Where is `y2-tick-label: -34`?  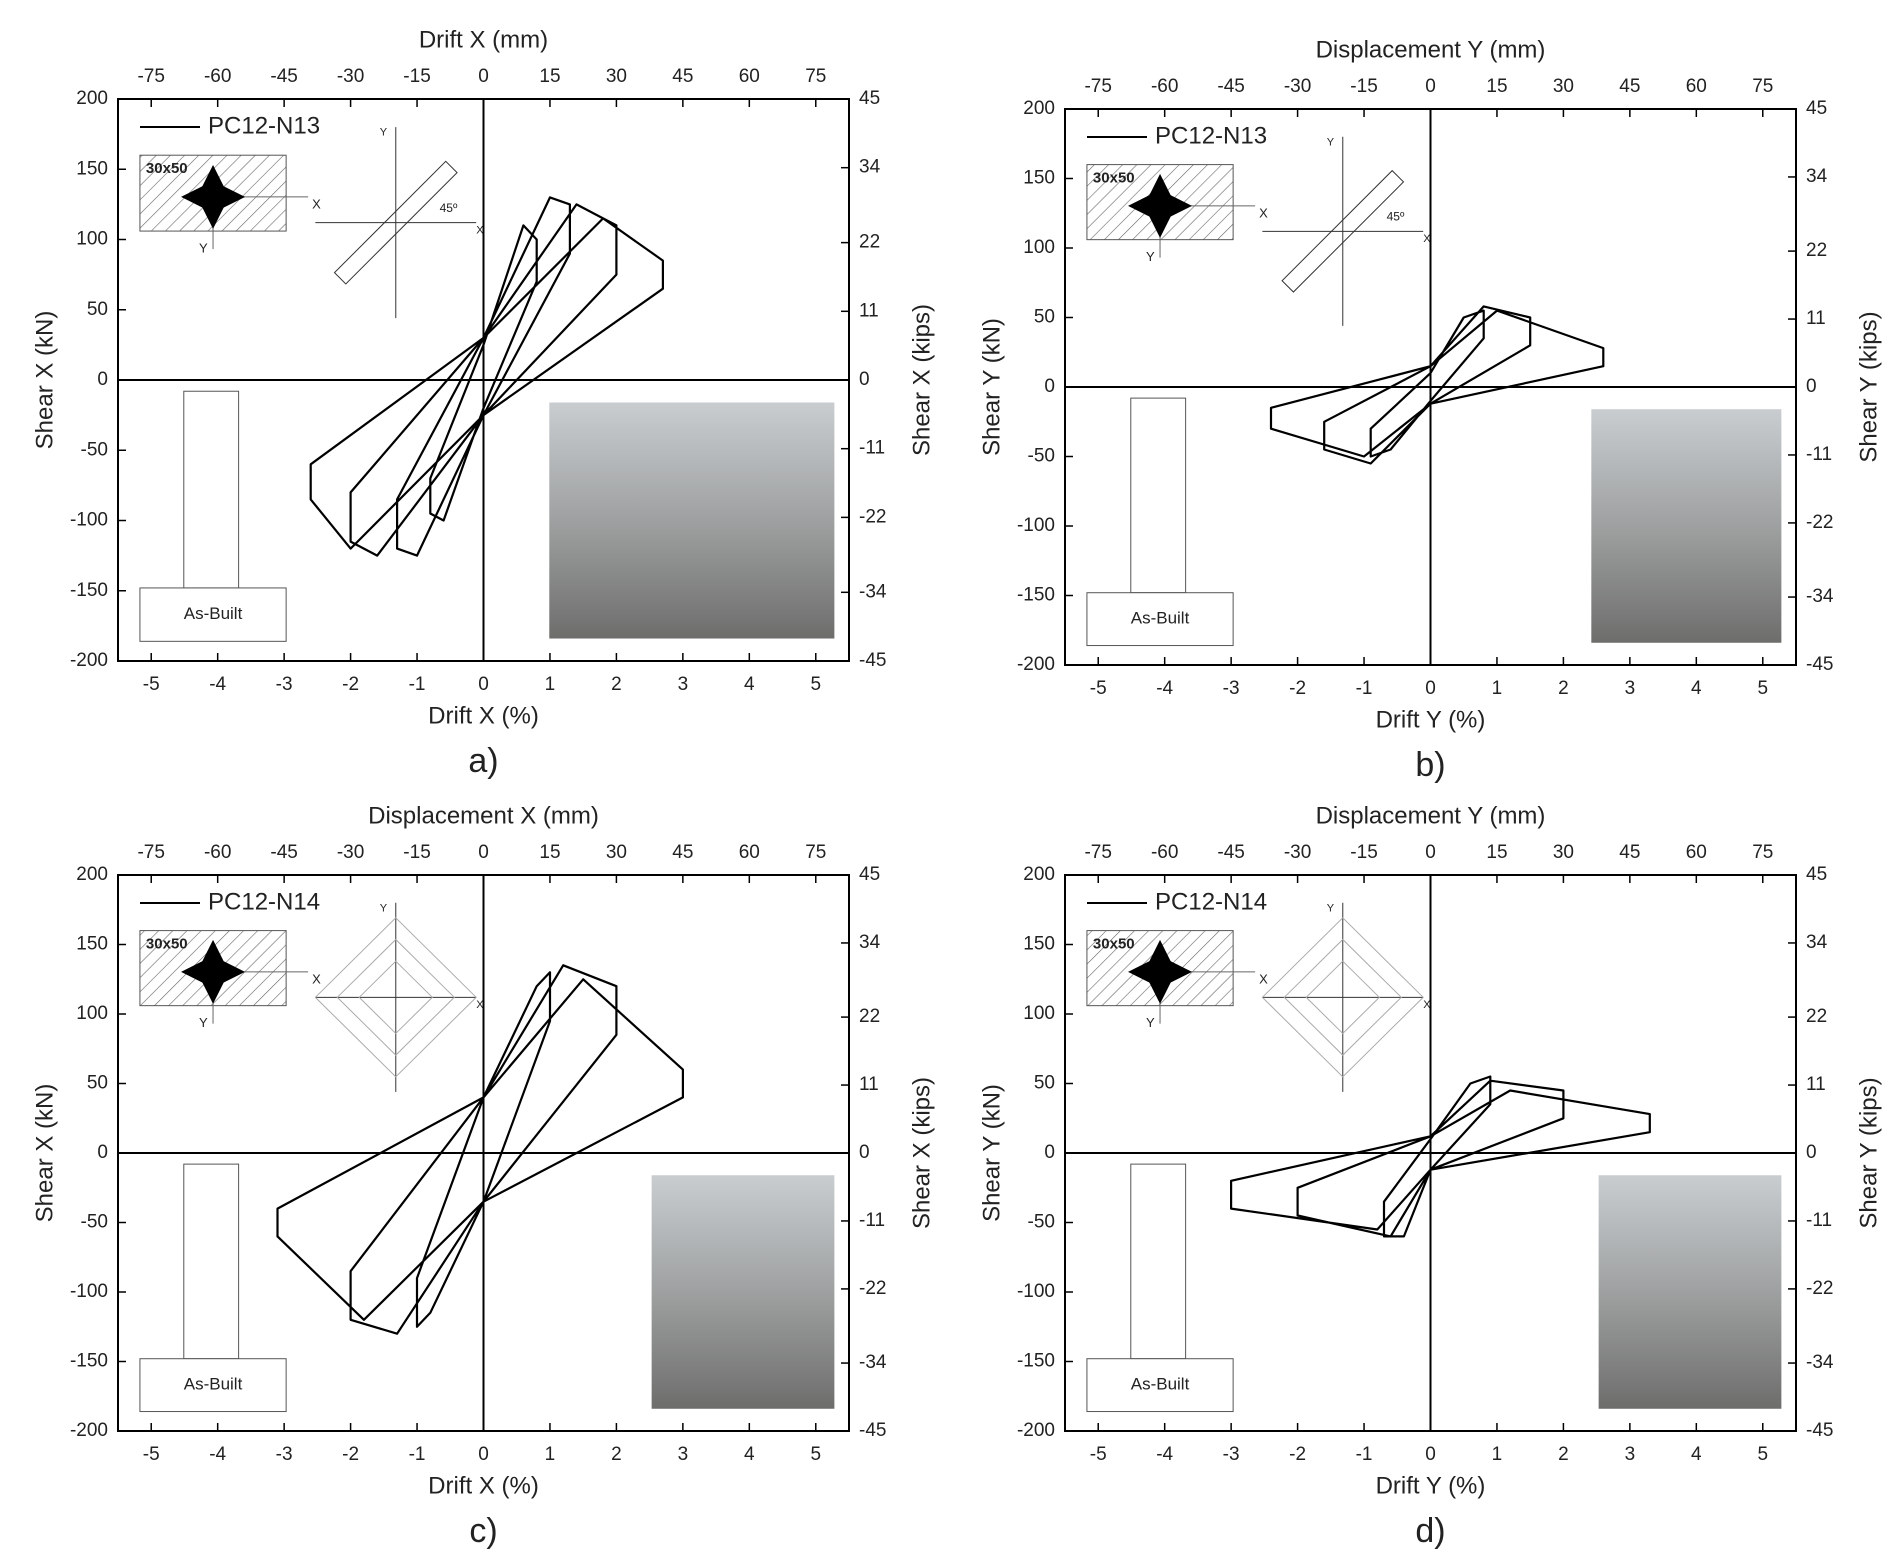 y2-tick-label: -34 is located at coordinates (1820, 596).